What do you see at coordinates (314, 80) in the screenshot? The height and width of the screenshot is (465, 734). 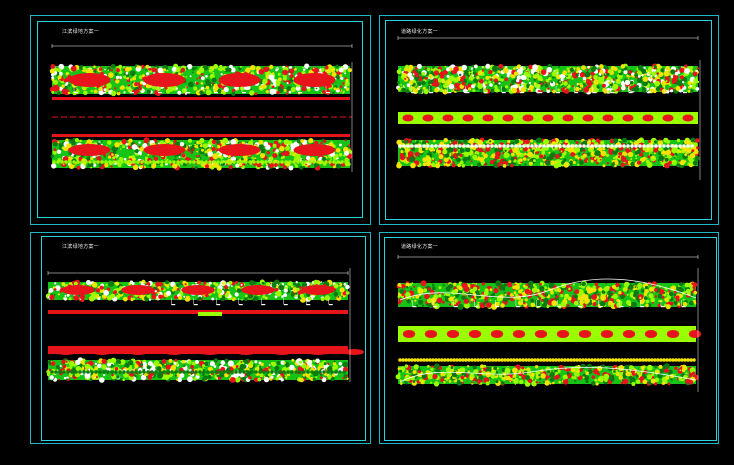 I see `sheet1-top-shrub-mass` at bounding box center [314, 80].